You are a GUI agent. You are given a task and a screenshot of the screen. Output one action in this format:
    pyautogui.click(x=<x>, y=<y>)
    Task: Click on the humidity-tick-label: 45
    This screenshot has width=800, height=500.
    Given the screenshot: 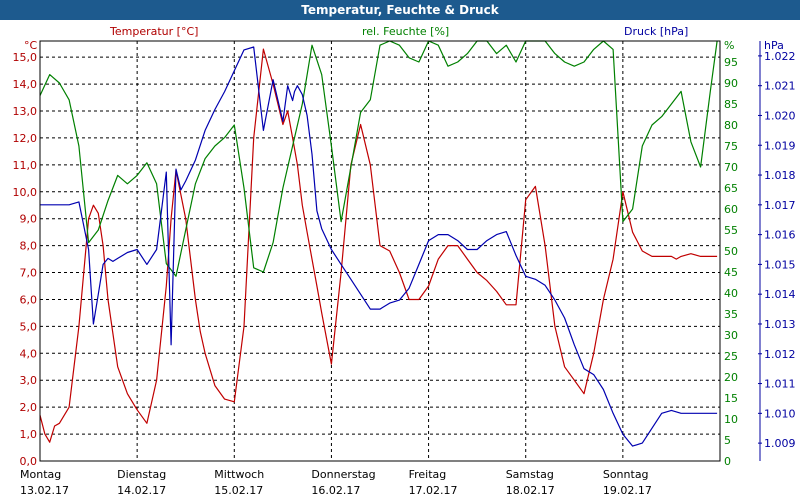 What is the action you would take?
    pyautogui.click(x=731, y=272)
    